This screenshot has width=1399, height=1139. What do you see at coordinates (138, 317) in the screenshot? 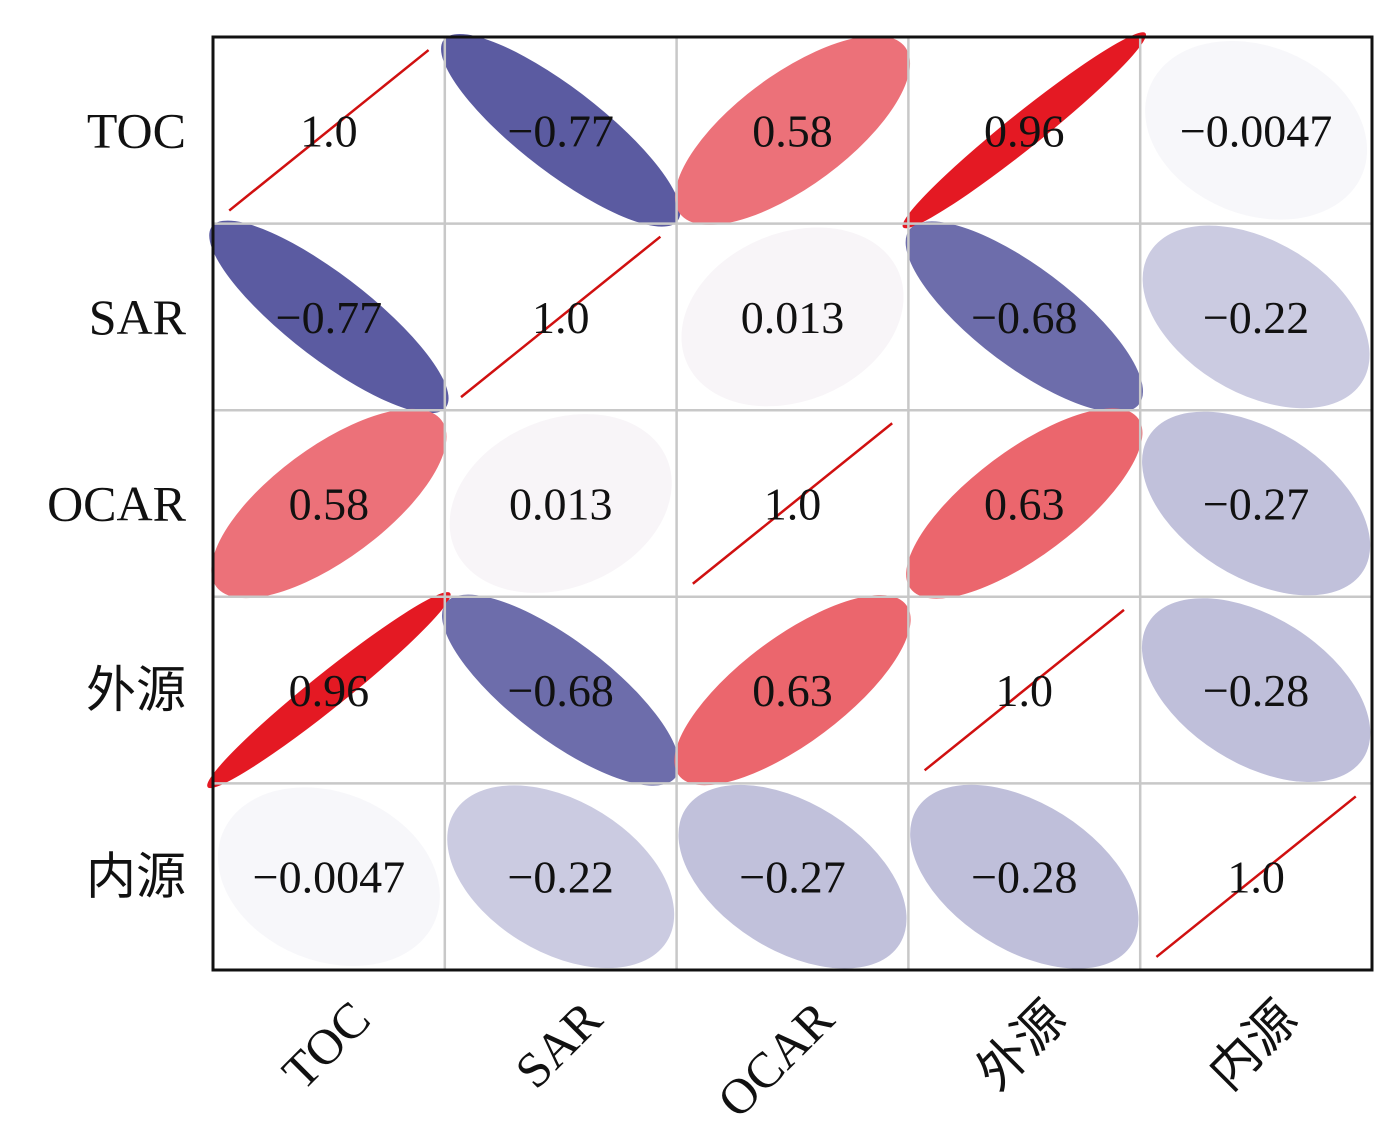
I see `y-tick-label: SAR` at bounding box center [138, 317].